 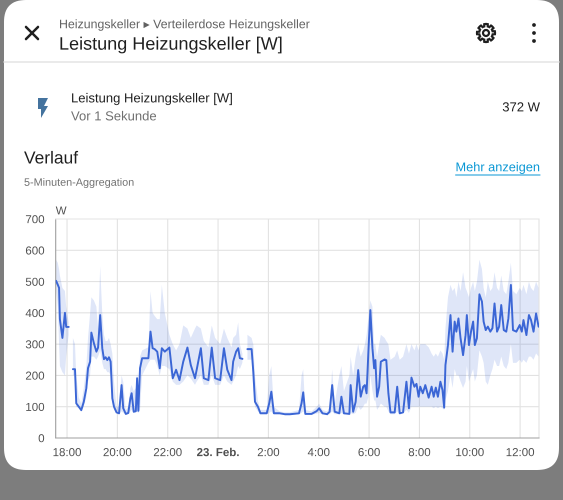 What do you see at coordinates (67, 452) in the screenshot?
I see `x-tick-label: 18:00` at bounding box center [67, 452].